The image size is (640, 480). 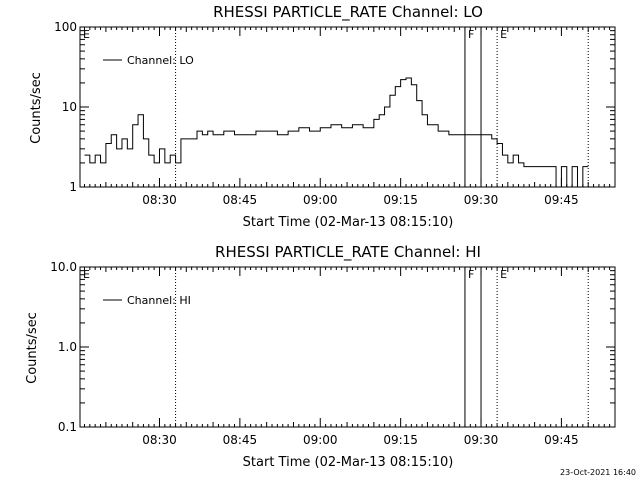 I want to click on y-tick-label-lo: 10, so click(x=69, y=107).